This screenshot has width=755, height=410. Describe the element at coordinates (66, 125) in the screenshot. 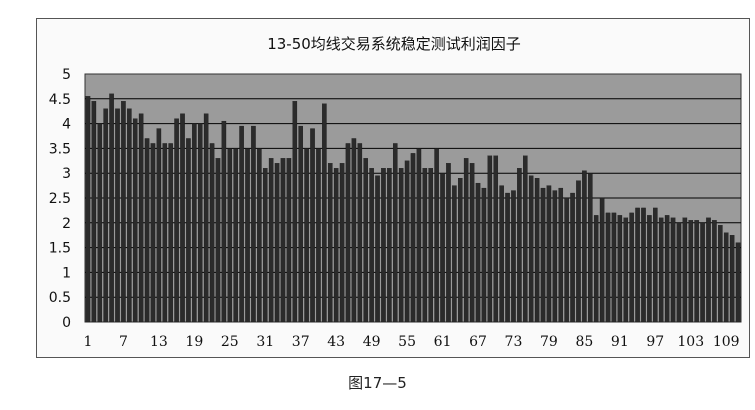

I see `y-tick-label: 4` at that location.